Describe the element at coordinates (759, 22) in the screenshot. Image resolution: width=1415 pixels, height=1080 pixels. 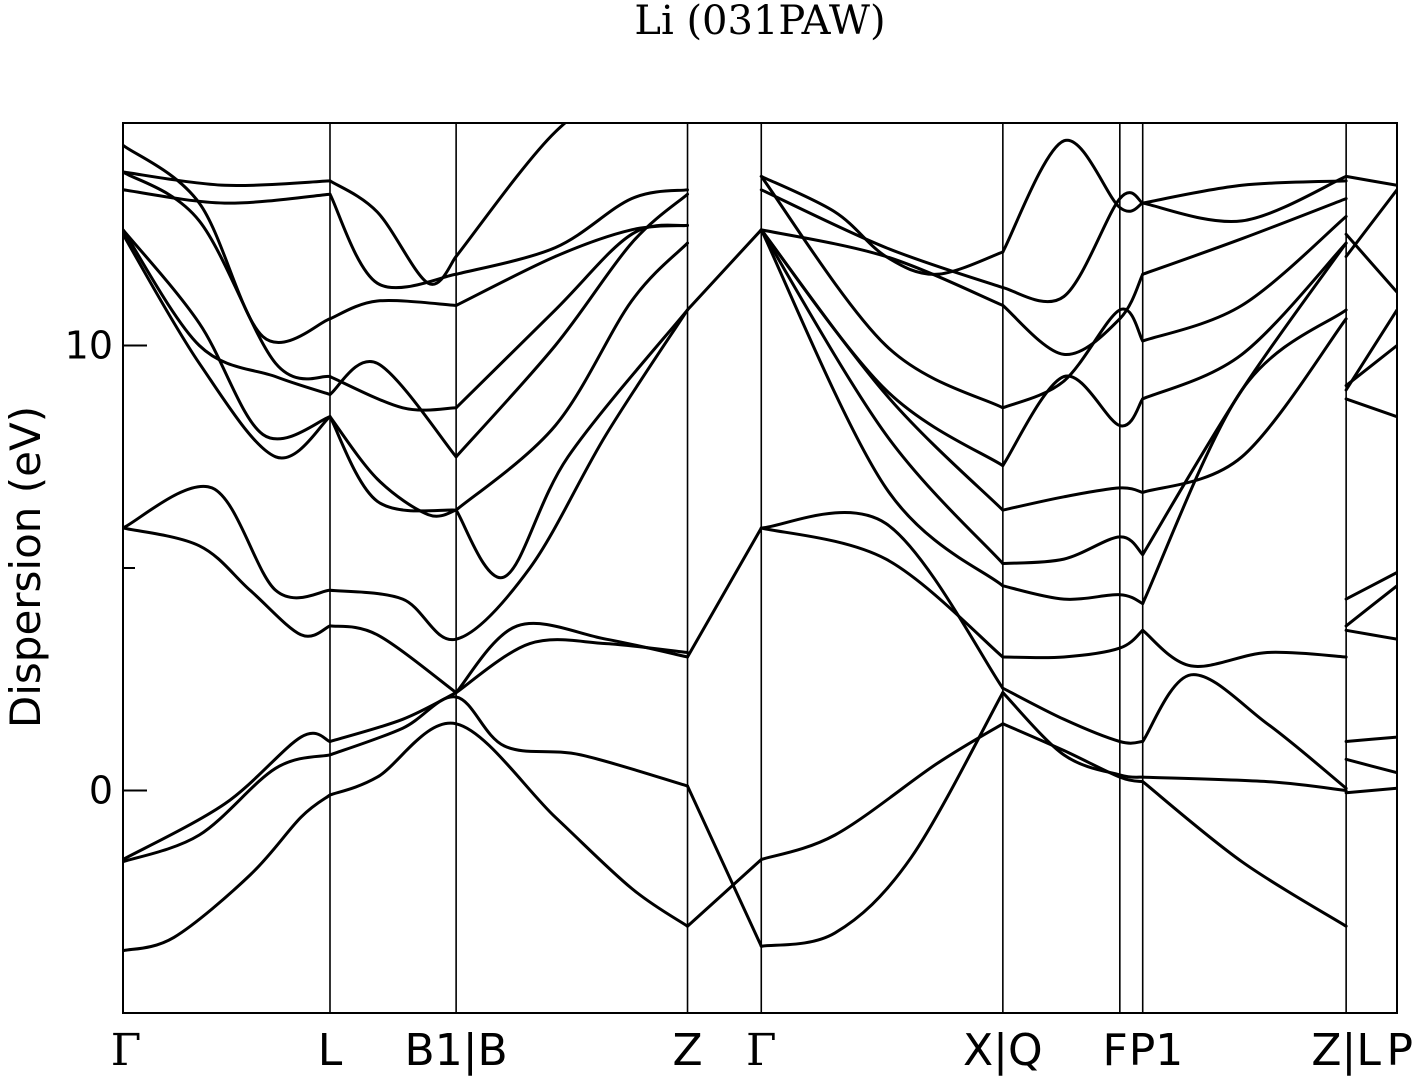
I see `chart-title: Li (031PAW)` at that location.